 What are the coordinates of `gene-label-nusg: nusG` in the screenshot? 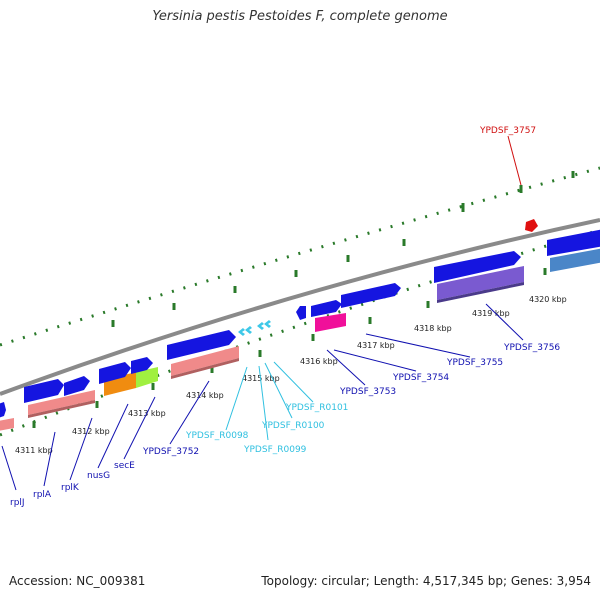 It's located at (98, 476).